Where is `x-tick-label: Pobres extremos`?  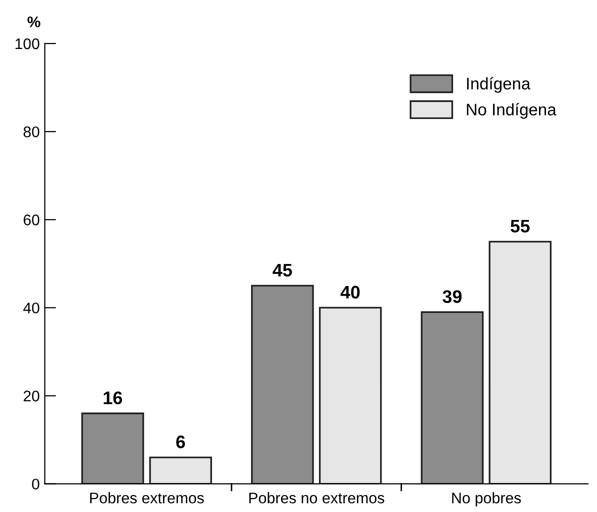 x-tick-label: Pobres extremos is located at coordinates (147, 498).